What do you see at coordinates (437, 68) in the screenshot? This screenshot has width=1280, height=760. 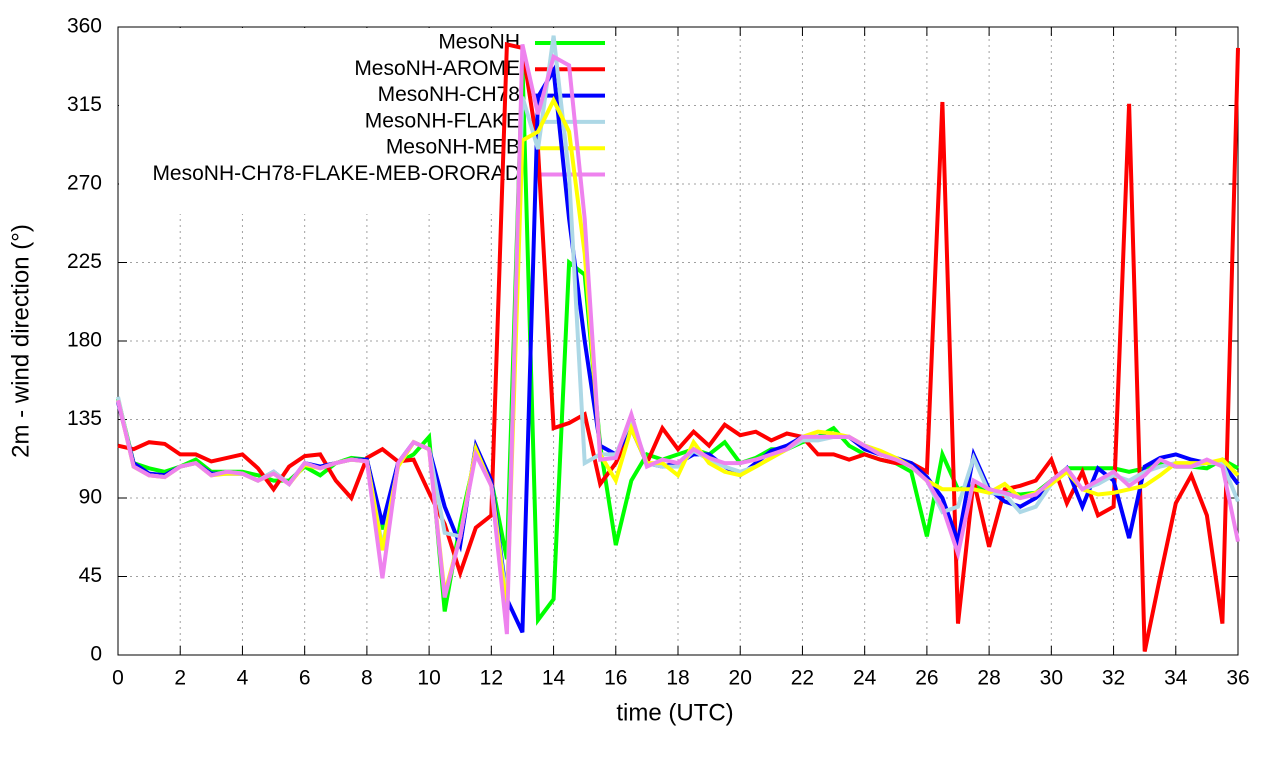 I see `legend-label: MesoNH-AROME` at bounding box center [437, 68].